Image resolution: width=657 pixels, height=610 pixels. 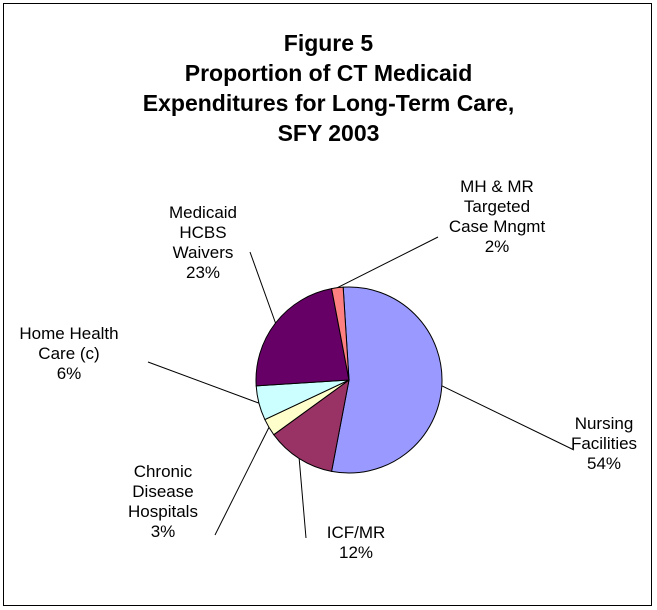 I want to click on leader-line-mhmr, so click(x=388, y=262).